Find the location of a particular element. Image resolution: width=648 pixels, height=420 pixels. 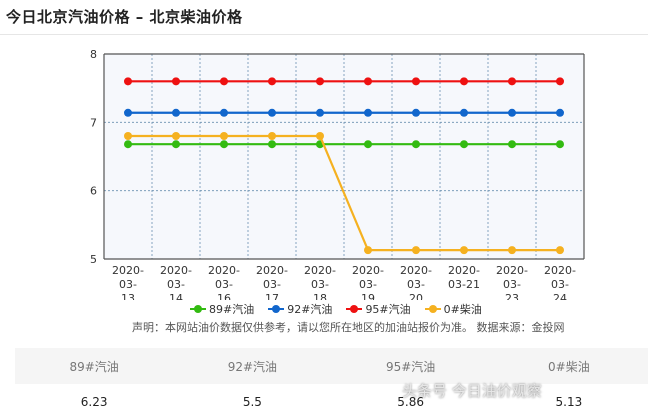

page-title: 今日北京汽油价格 – 北京柴油价格 is located at coordinates (124, 17).